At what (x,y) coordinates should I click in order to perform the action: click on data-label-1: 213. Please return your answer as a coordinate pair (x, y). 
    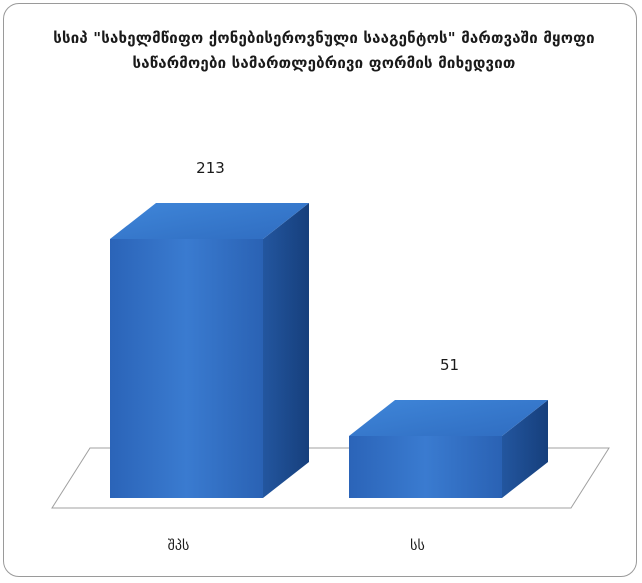
    Looking at the image, I should click on (210, 168).